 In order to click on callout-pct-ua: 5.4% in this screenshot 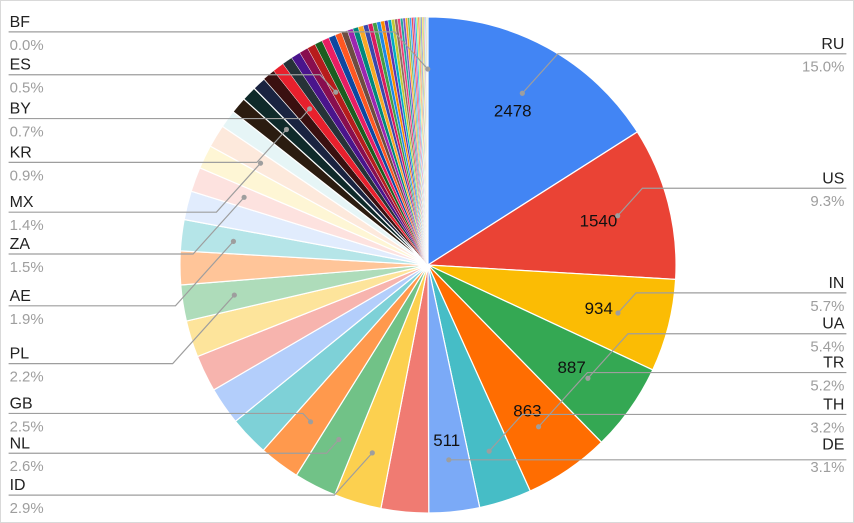, I will do `click(827, 347)`.